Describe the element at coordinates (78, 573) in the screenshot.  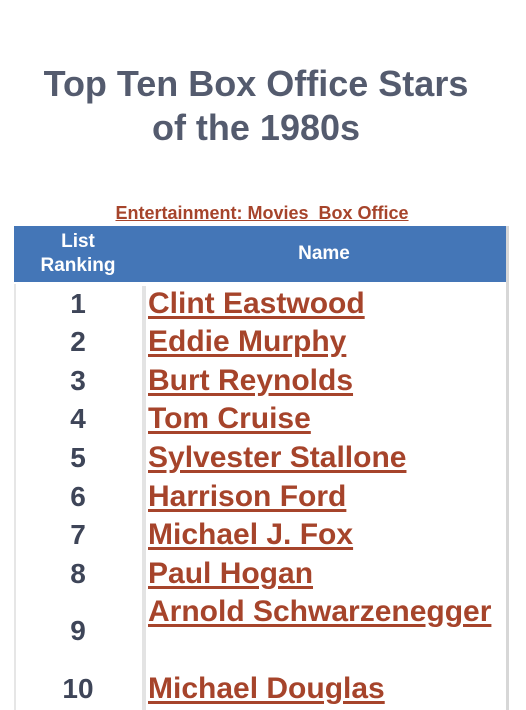
I see `rank-cell: 8` at that location.